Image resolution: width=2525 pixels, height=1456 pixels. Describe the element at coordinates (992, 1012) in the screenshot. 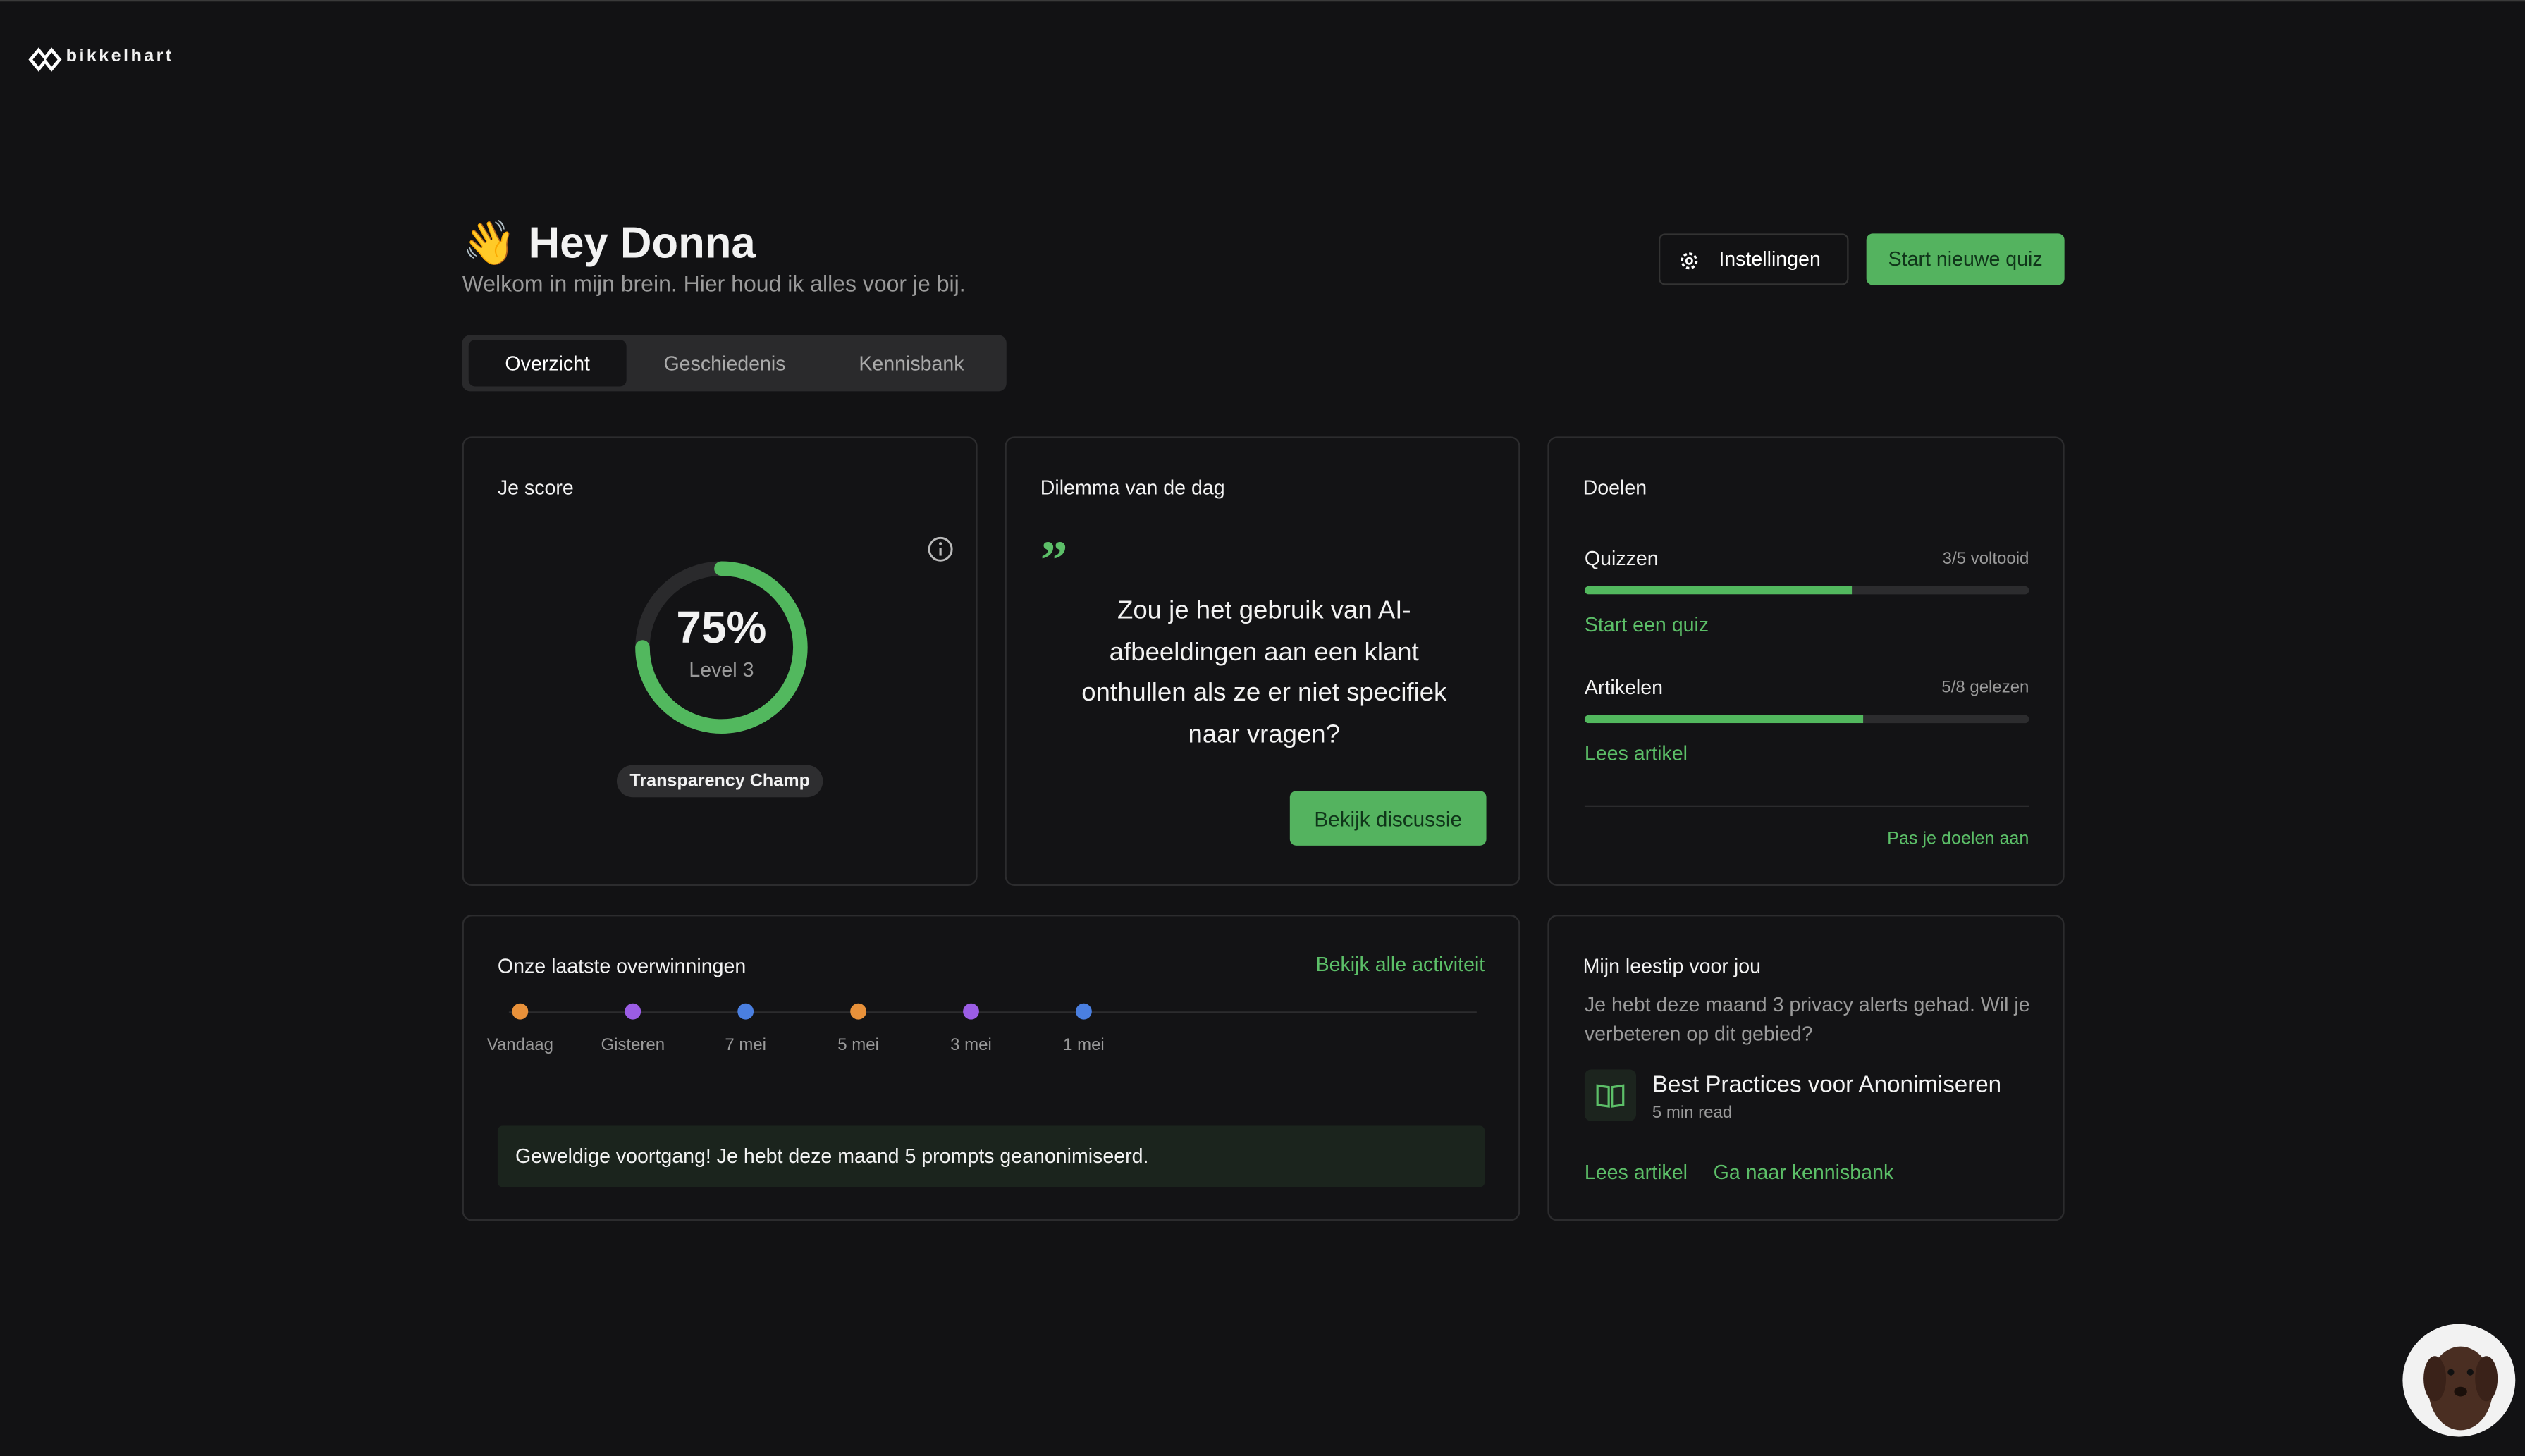

I see `timeline-line` at that location.